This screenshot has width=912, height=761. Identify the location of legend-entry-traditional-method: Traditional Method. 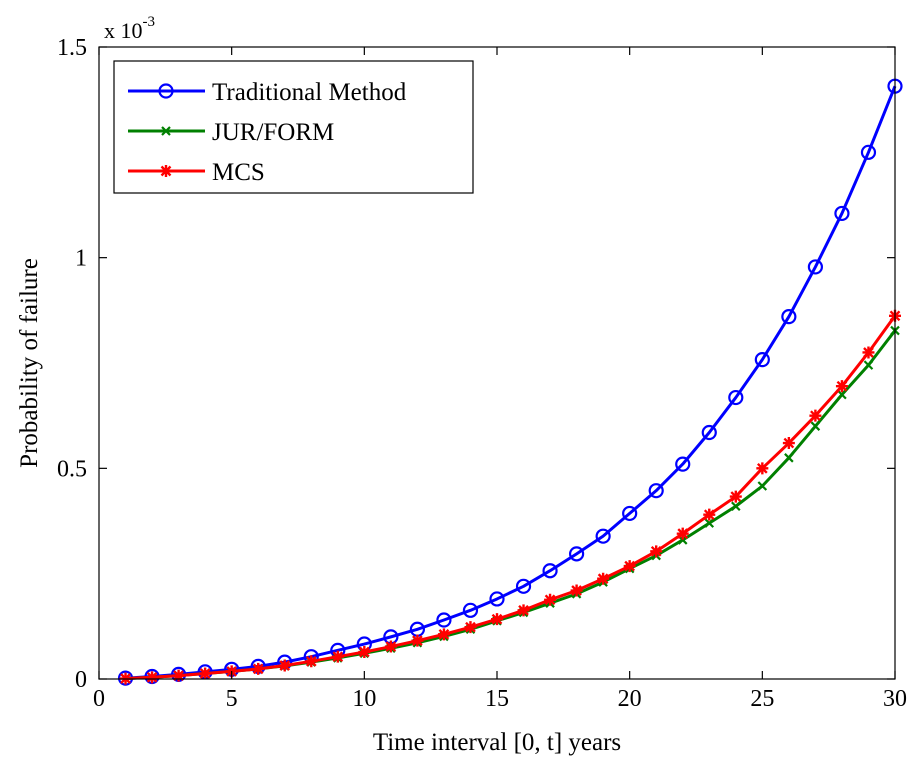
(267, 92).